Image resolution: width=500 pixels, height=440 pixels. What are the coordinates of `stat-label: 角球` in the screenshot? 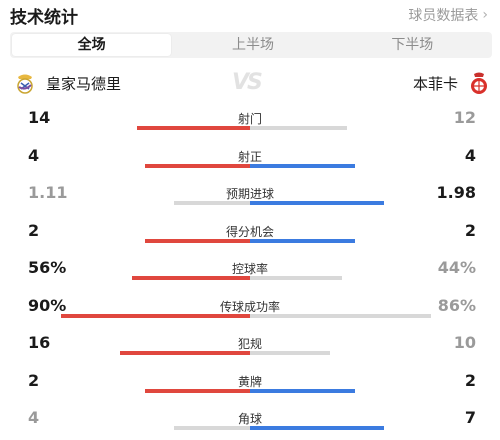 It's located at (249, 419).